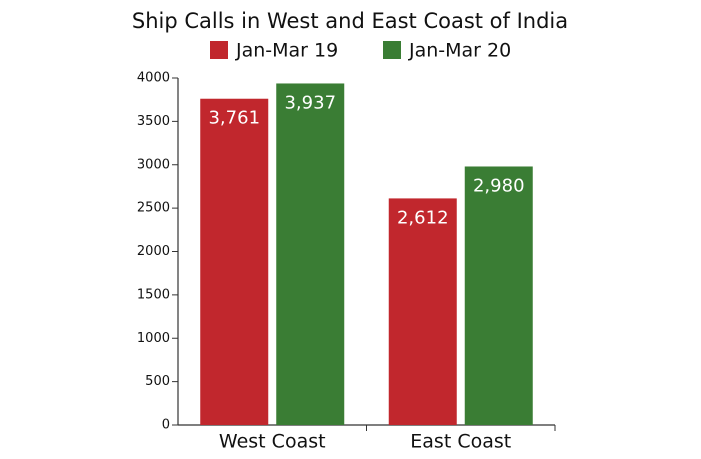 The width and height of the screenshot is (701, 459). I want to click on legend-label: Jan-Mar 20, so click(459, 51).